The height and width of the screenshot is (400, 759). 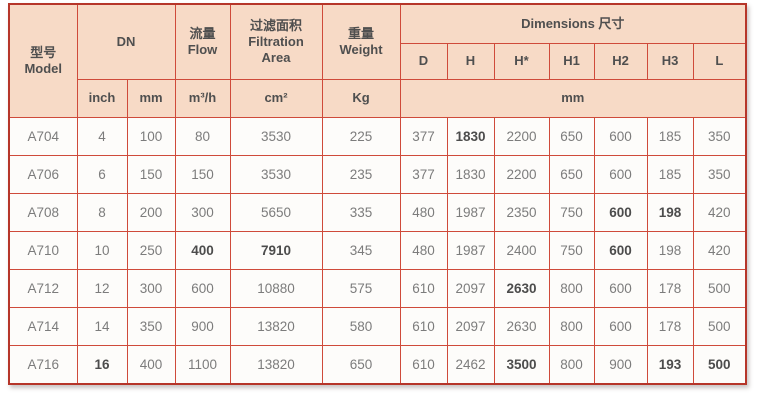 I want to click on cell-dim-l: 500, so click(x=719, y=365).